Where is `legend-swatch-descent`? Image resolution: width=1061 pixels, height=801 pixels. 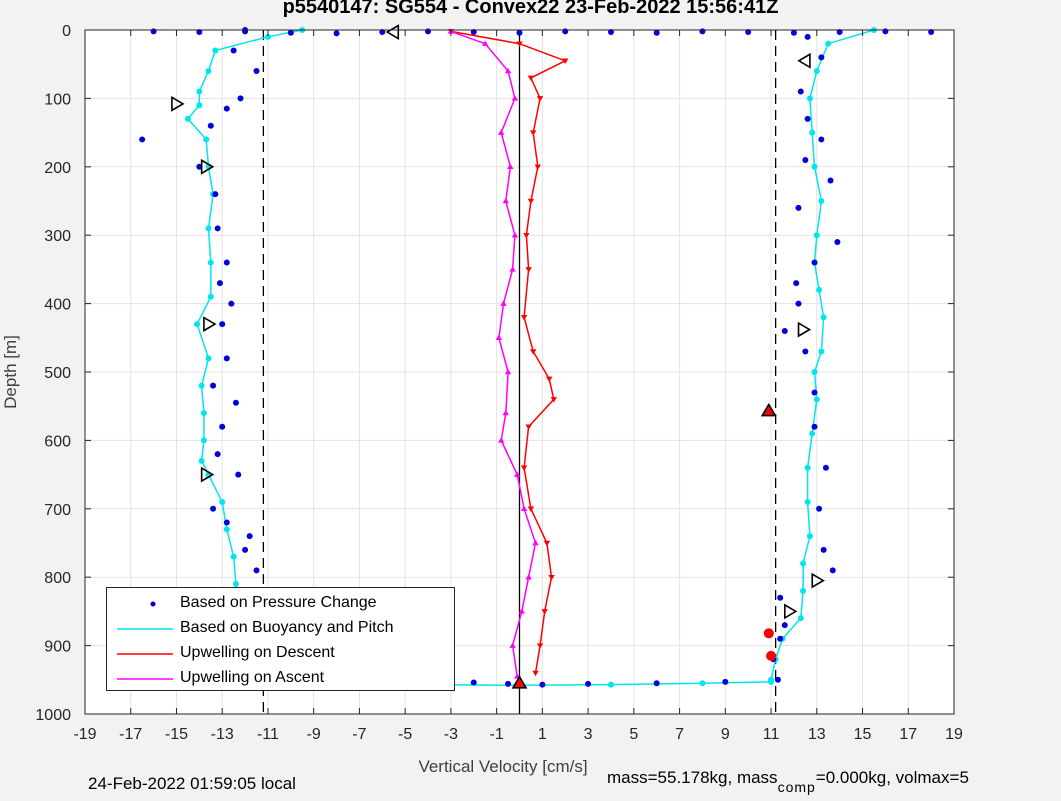 legend-swatch-descent is located at coordinates (145, 654).